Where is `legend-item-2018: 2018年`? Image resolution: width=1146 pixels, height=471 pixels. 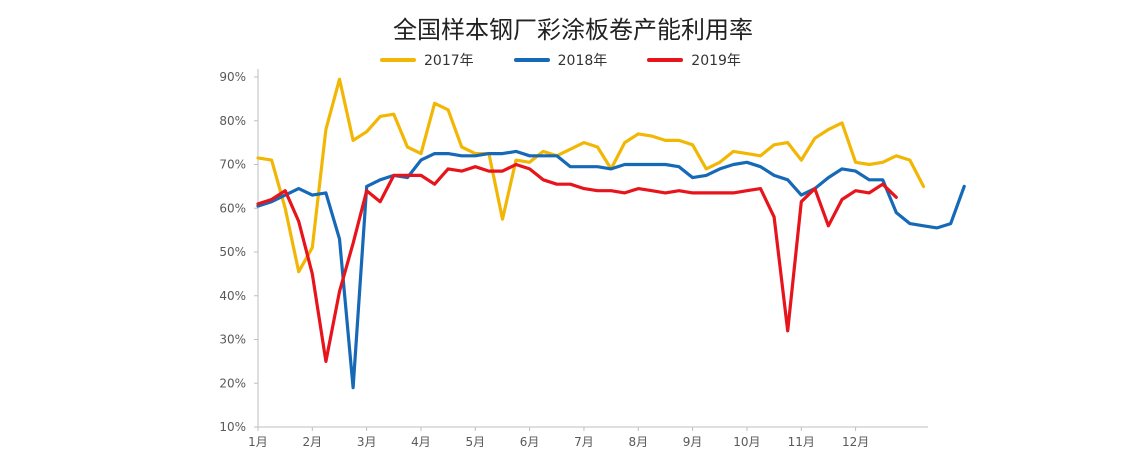 legend-item-2018: 2018年 is located at coordinates (560, 60).